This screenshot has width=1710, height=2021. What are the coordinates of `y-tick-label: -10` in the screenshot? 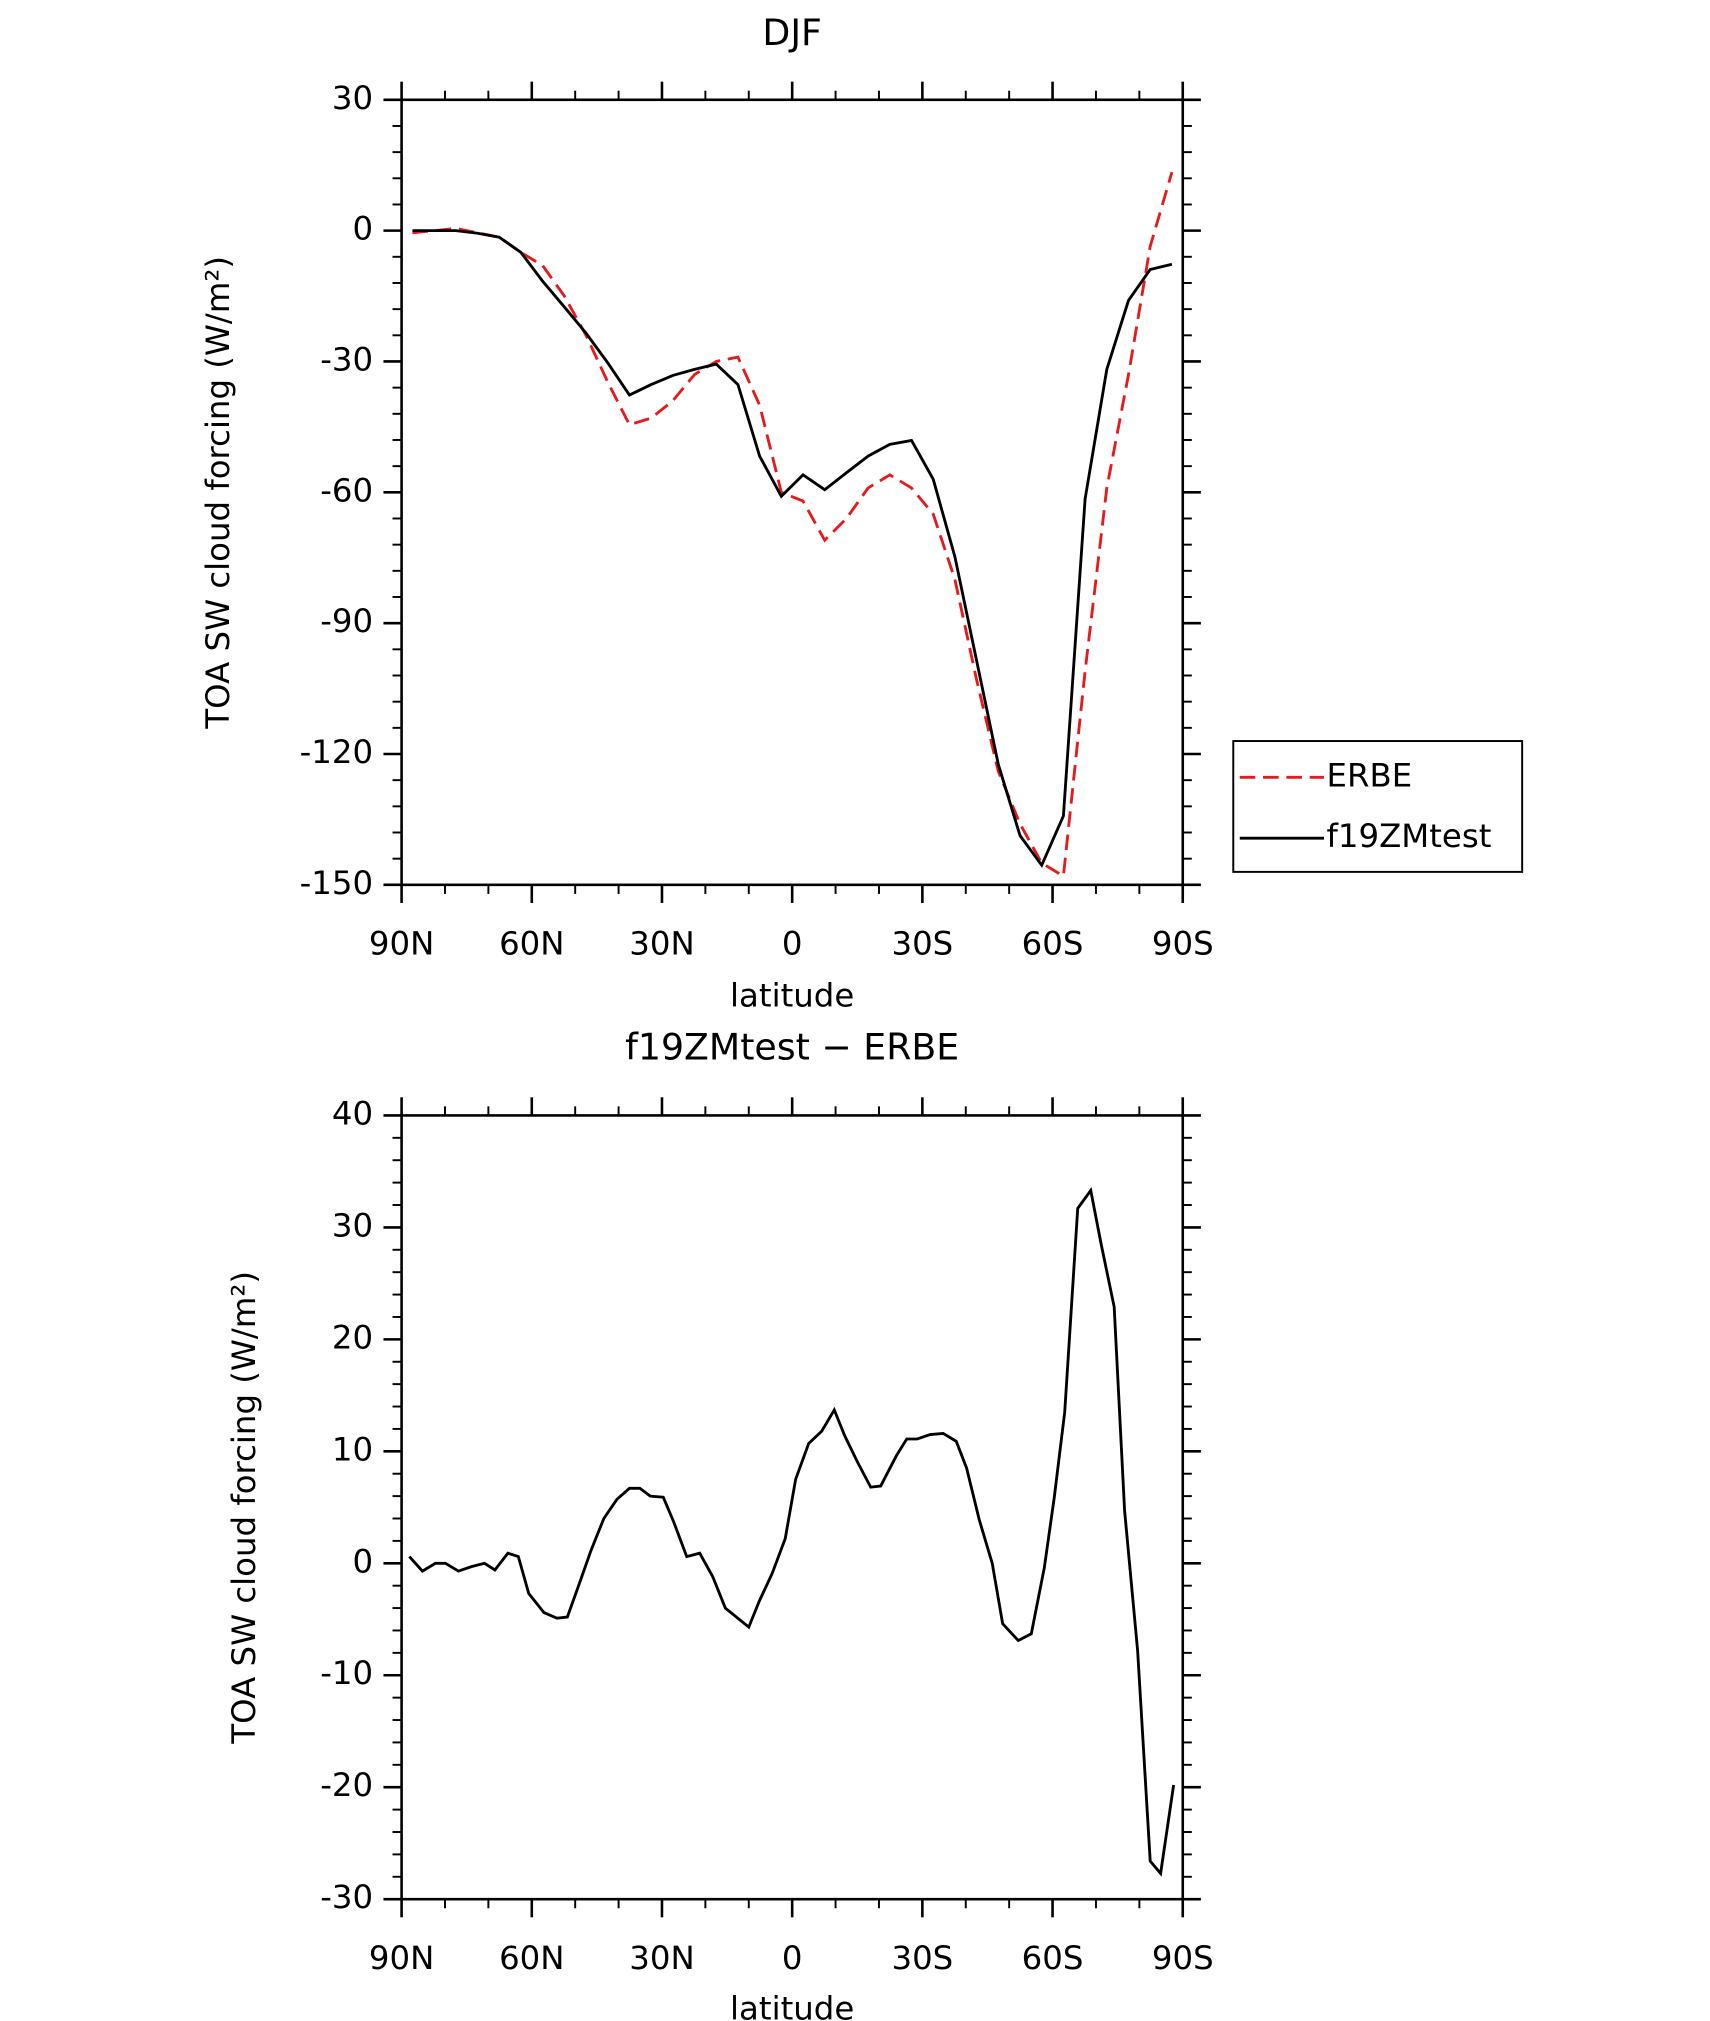 It's located at (346, 1673).